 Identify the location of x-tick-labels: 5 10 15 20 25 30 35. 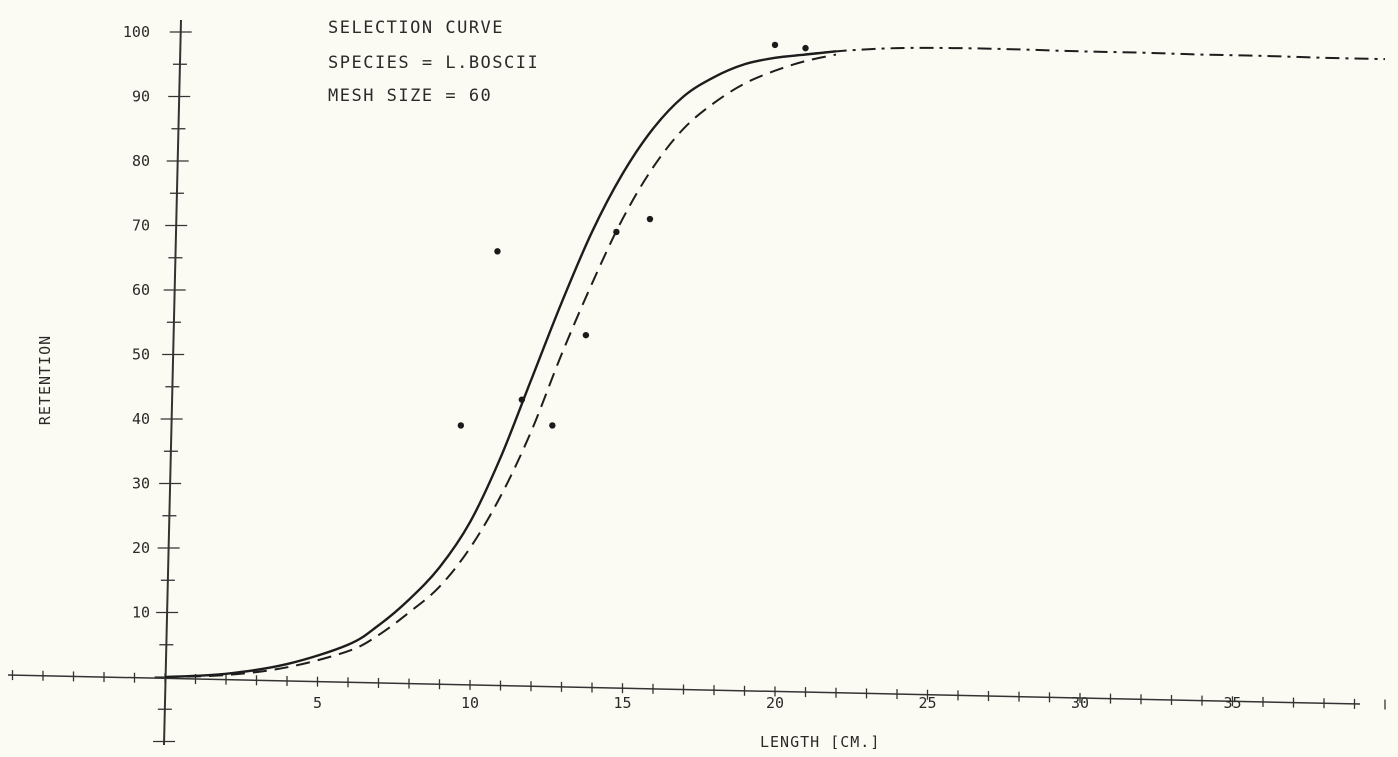
(777, 703).